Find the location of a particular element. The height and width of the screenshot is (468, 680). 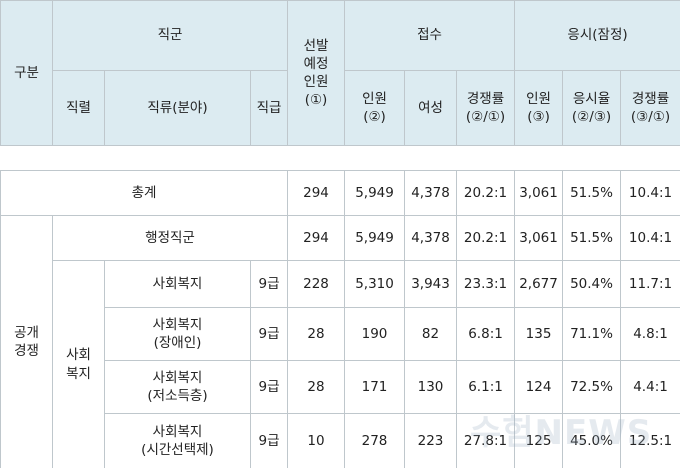

cell: 10 is located at coordinates (316, 440).